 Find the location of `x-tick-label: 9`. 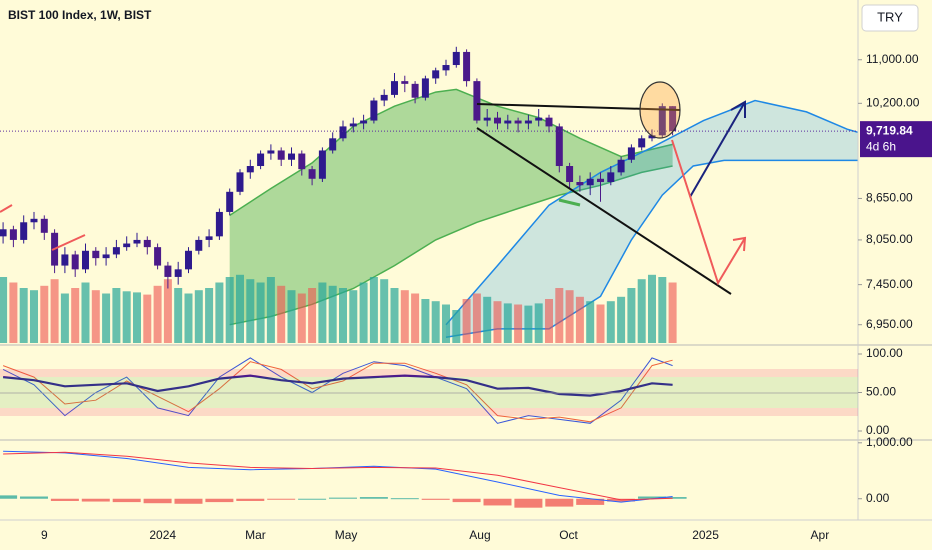

x-tick-label: 9 is located at coordinates (44, 535).